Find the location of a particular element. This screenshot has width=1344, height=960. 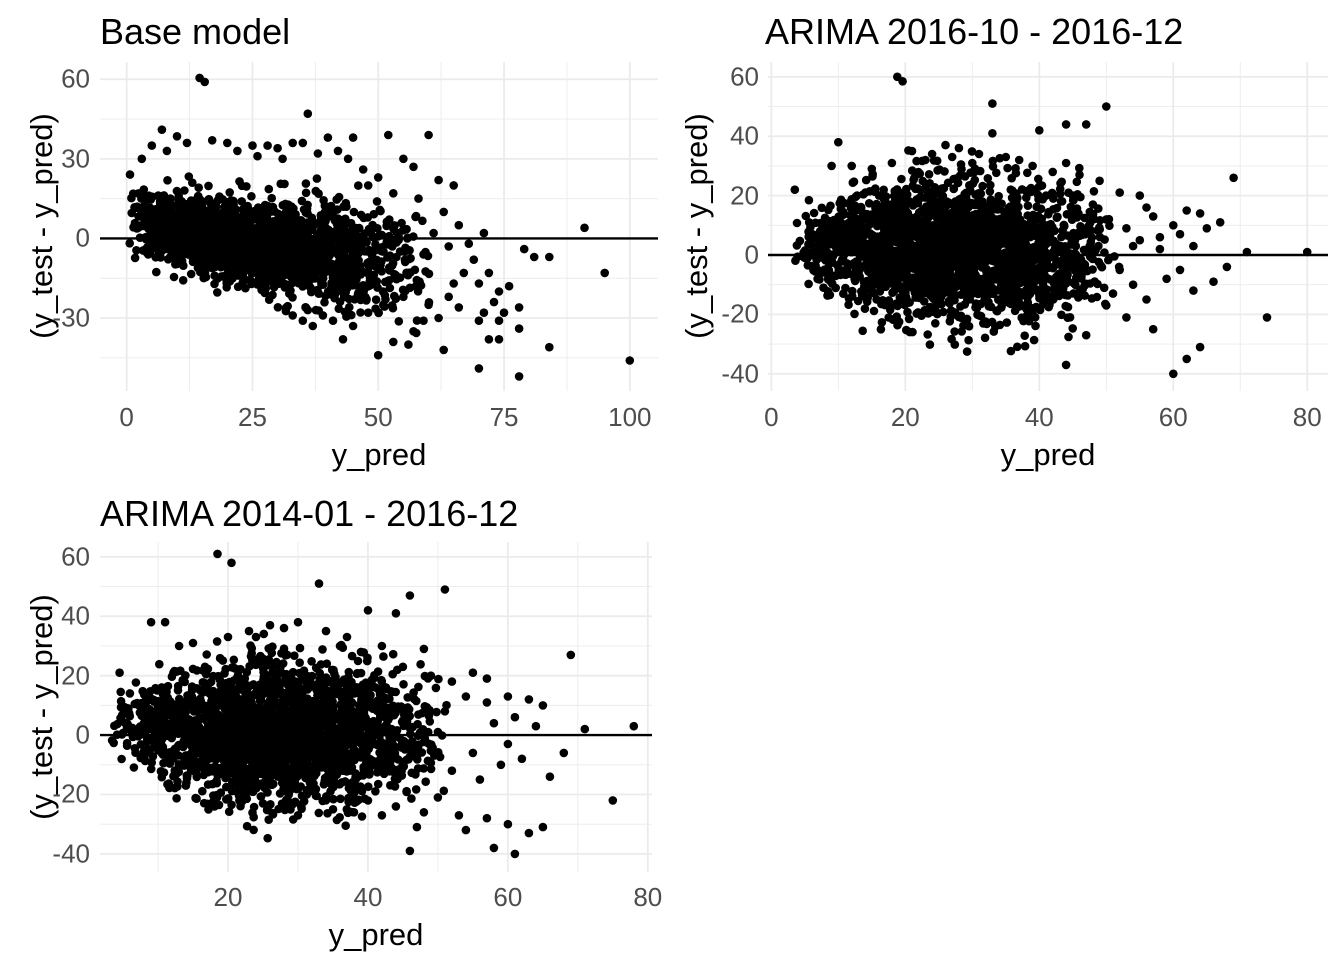

plot-title: Base model is located at coordinates (195, 31).